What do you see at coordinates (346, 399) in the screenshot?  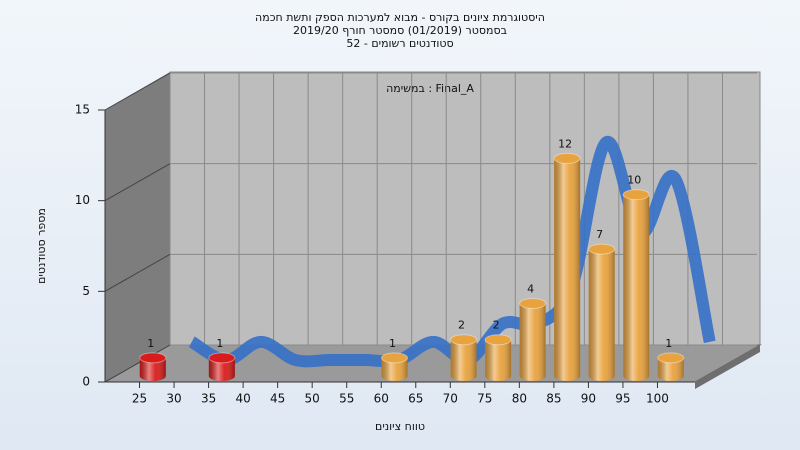 I see `x-tick-label: 55` at bounding box center [346, 399].